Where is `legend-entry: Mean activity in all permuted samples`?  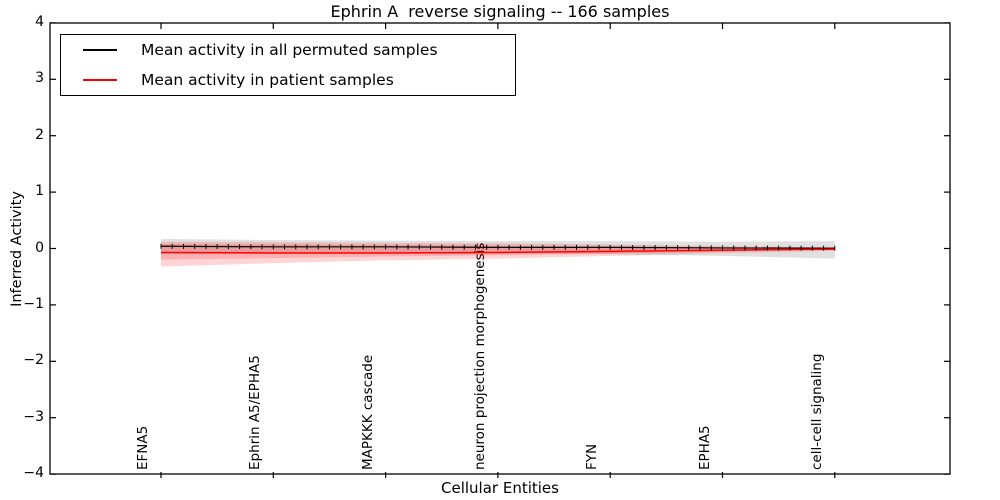 legend-entry: Mean activity in all permuted samples is located at coordinates (288, 50).